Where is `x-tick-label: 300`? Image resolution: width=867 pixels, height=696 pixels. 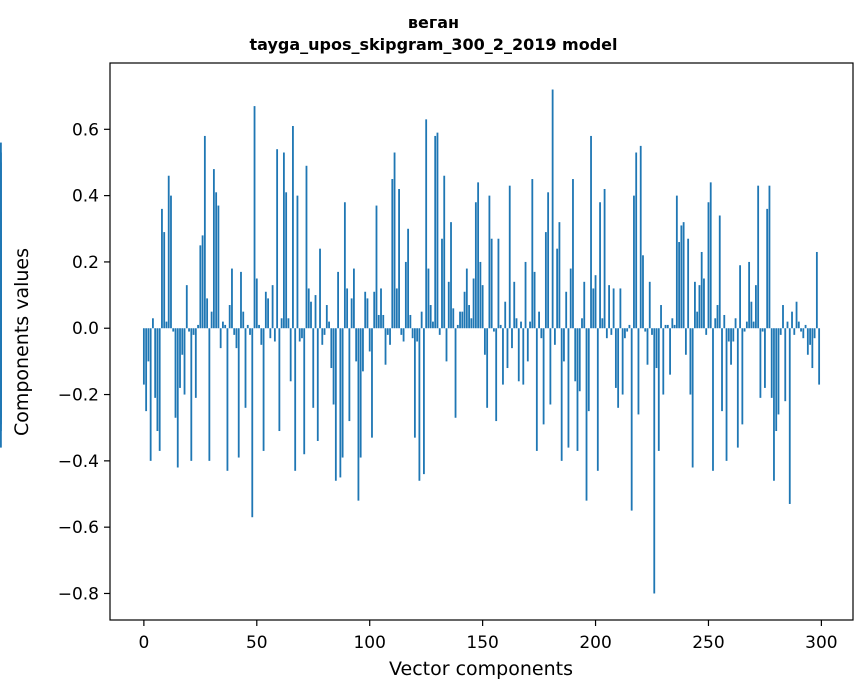 x-tick-label: 300 is located at coordinates (821, 643).